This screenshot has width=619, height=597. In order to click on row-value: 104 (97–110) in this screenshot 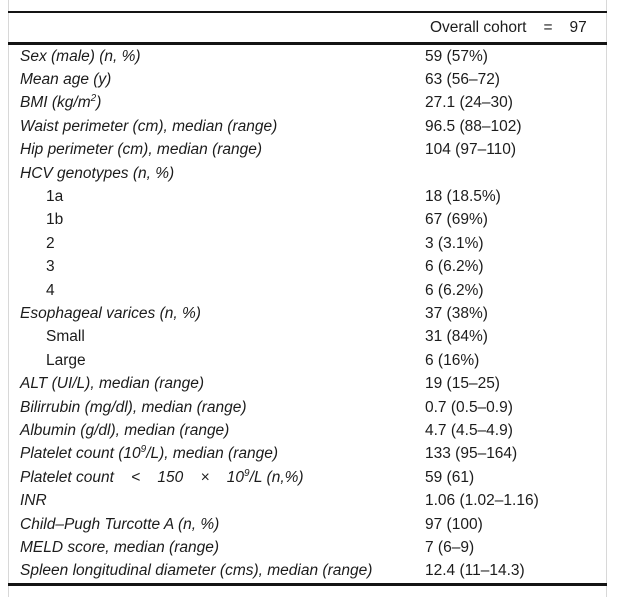, I will do `click(471, 150)`.